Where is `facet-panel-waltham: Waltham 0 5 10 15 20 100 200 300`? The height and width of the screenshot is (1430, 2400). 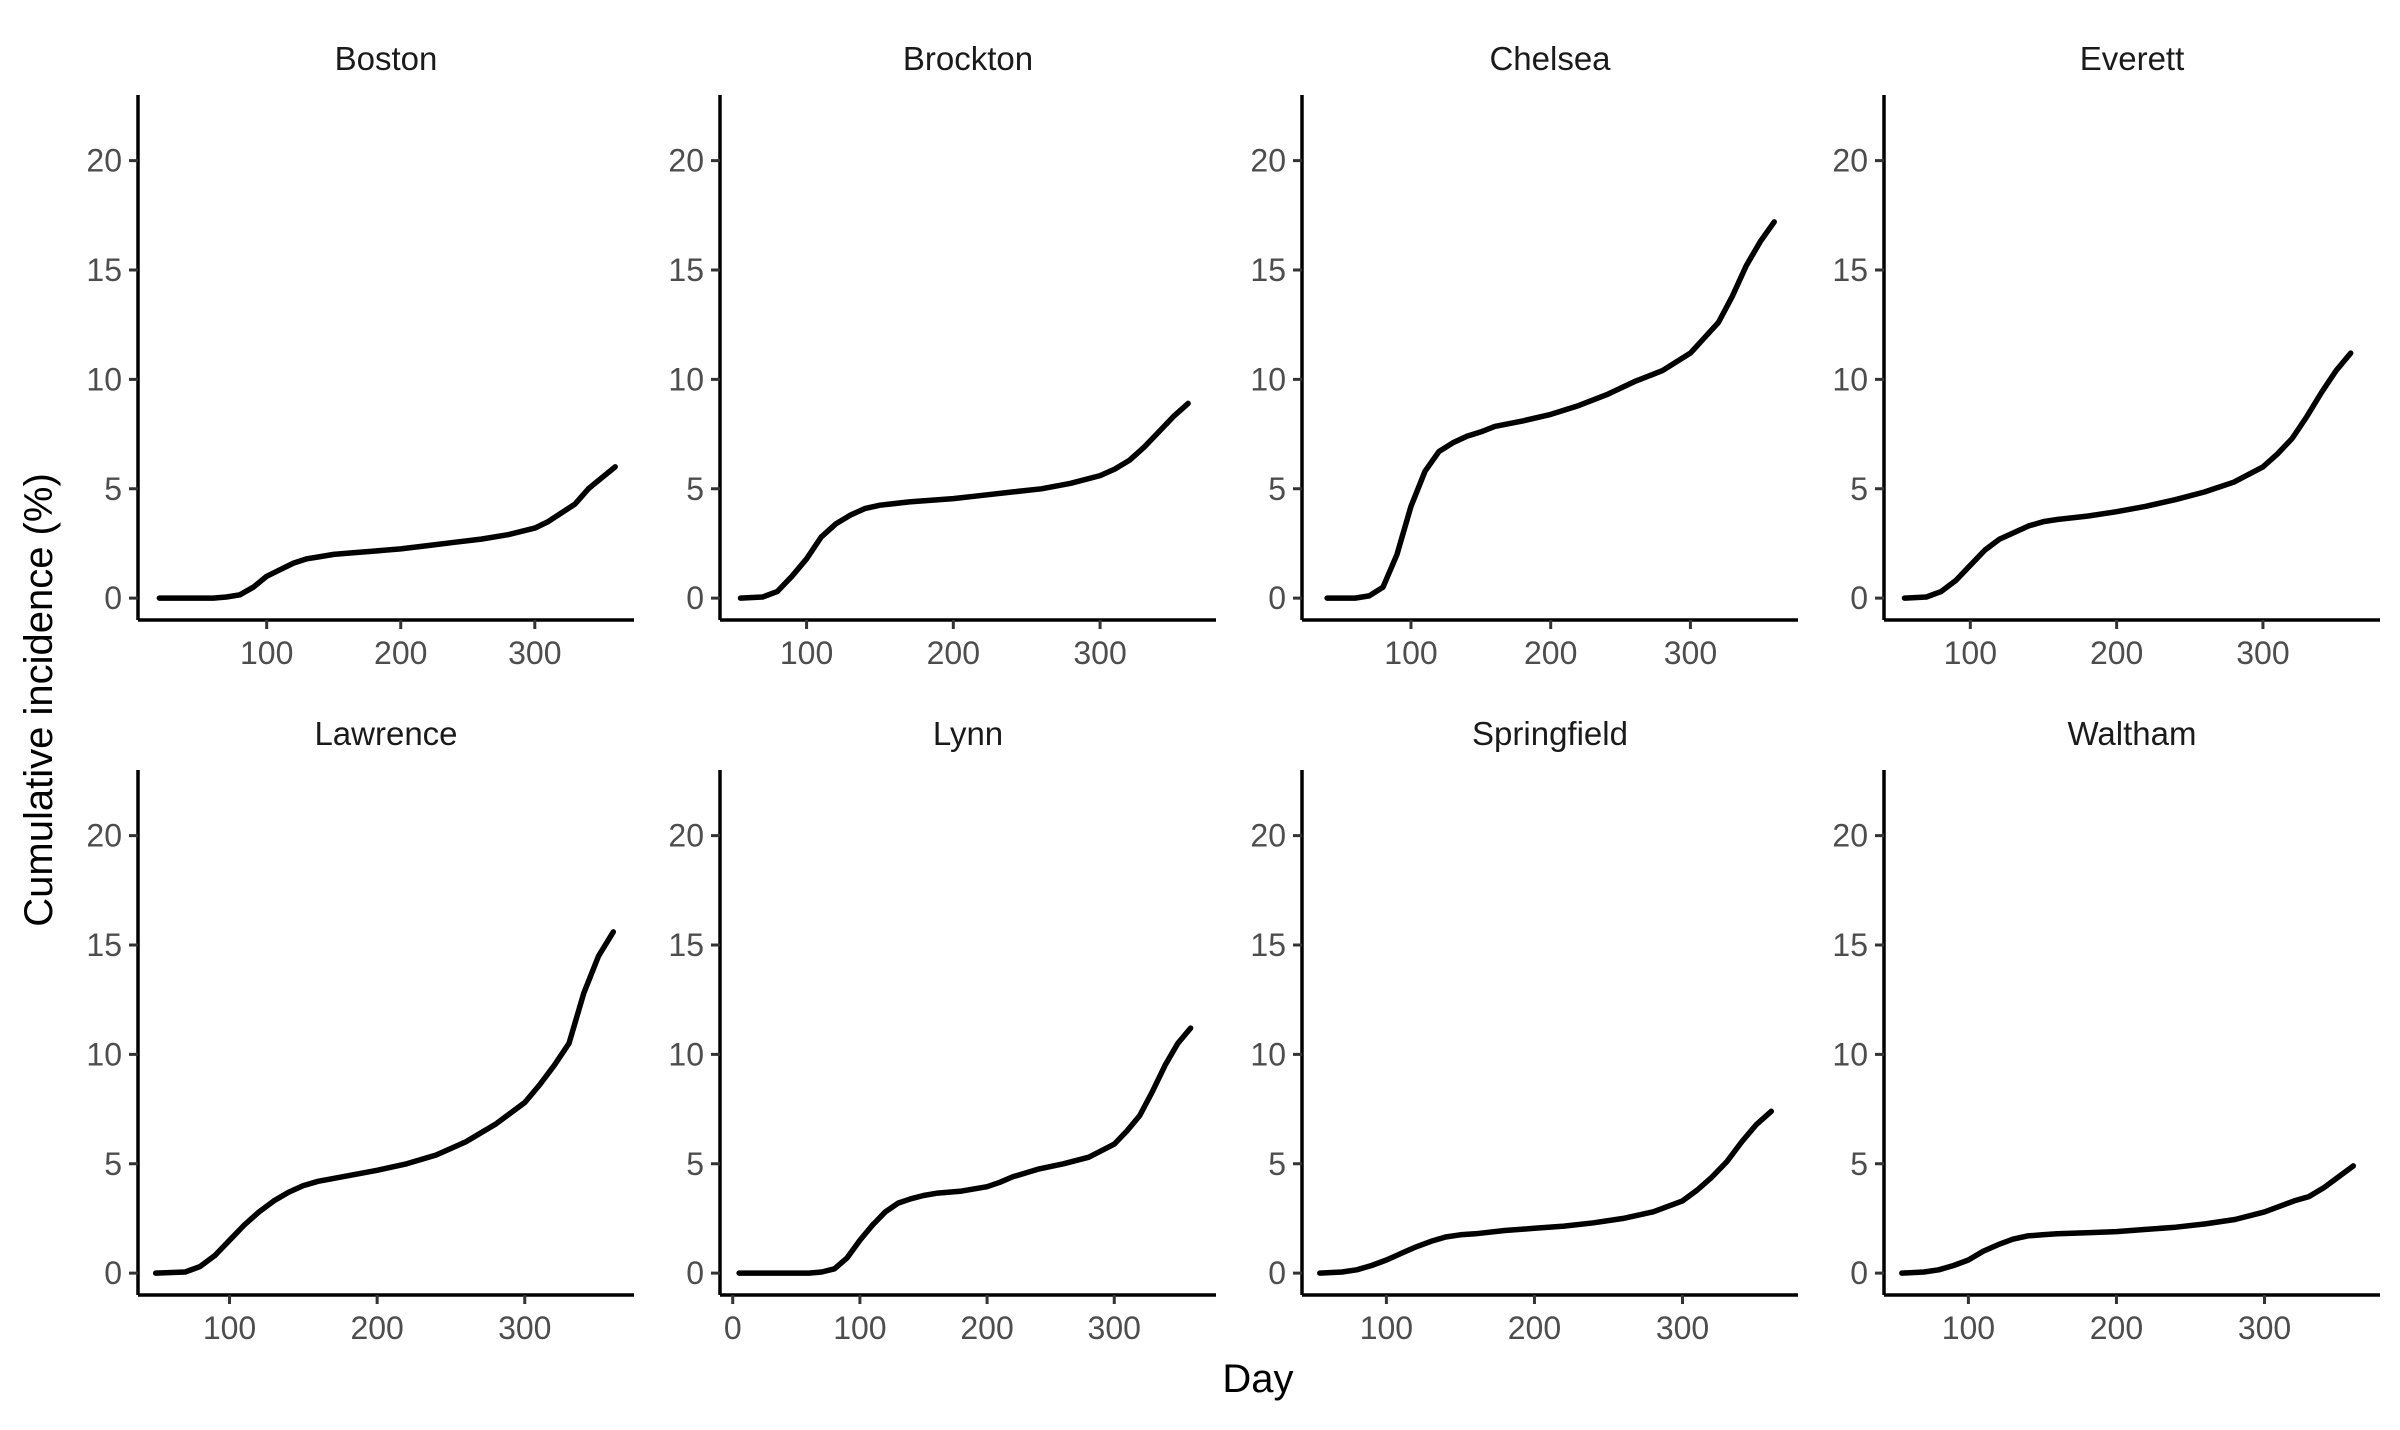
facet-panel-waltham: Waltham 0 5 10 15 20 100 200 300 is located at coordinates (2106, 1030).